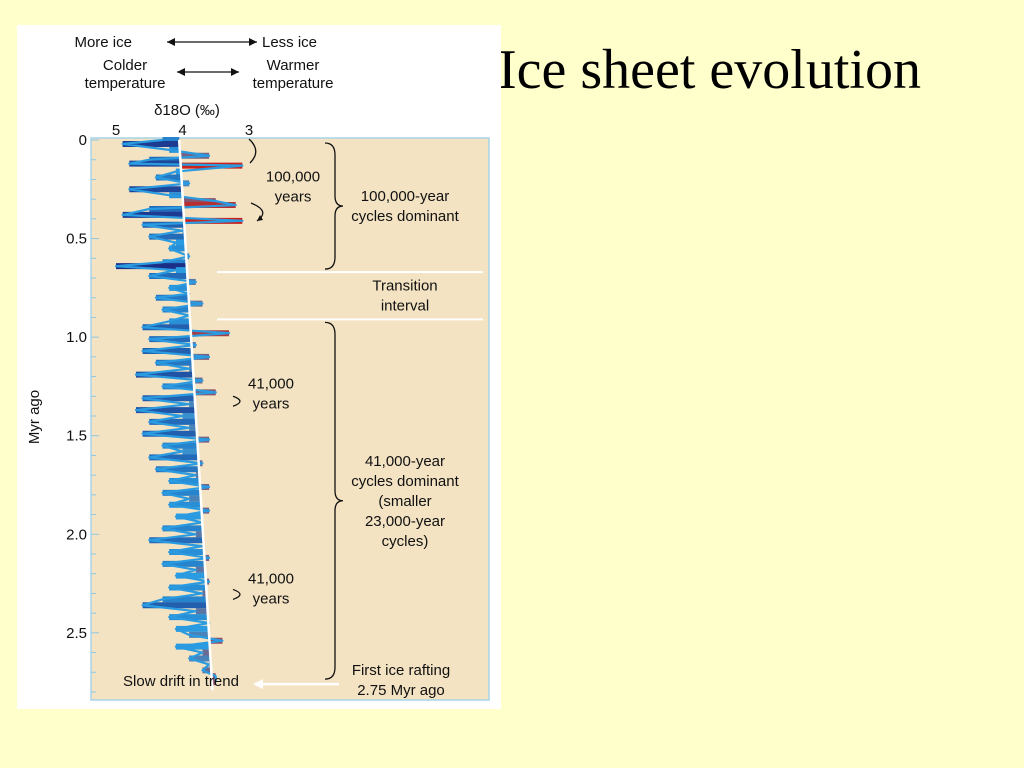  What do you see at coordinates (83, 140) in the screenshot?
I see `y-tick-label: 0` at bounding box center [83, 140].